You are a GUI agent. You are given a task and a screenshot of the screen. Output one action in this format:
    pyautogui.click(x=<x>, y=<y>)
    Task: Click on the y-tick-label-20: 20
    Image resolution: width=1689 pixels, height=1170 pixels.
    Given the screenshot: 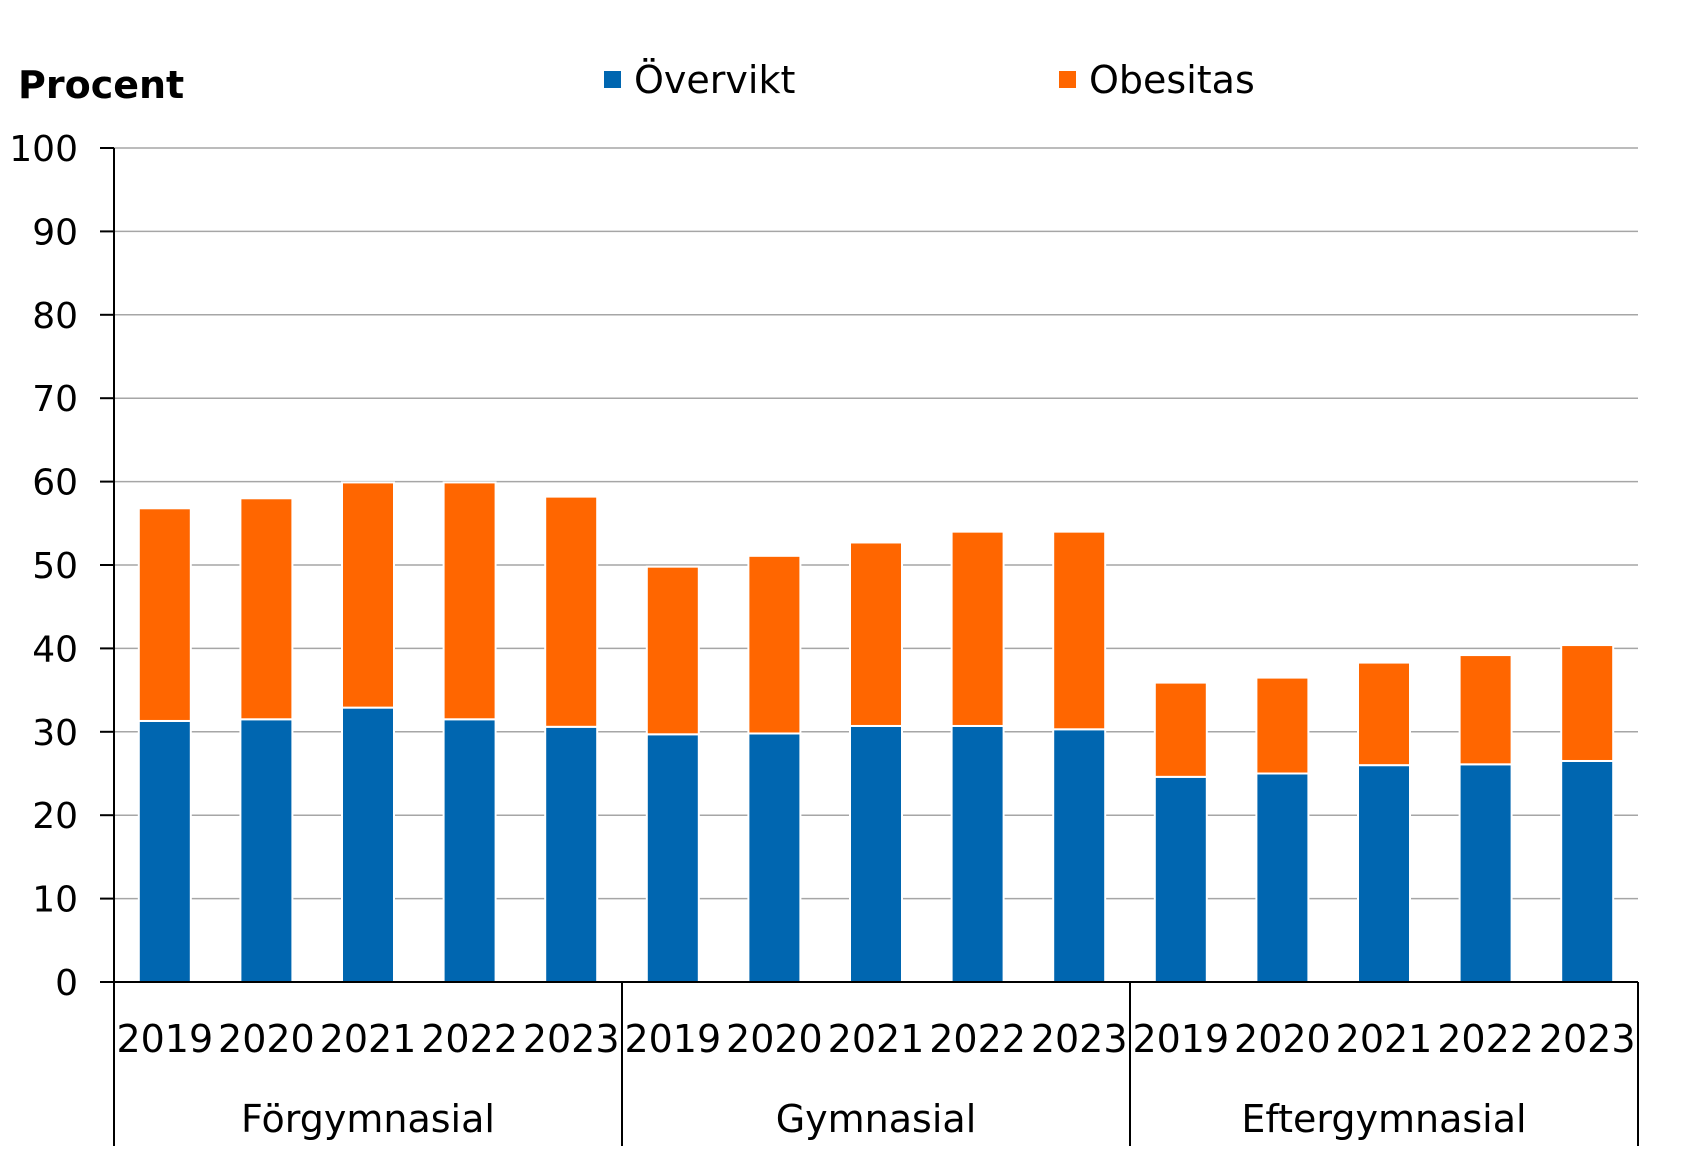 What is the action you would take?
    pyautogui.click(x=55, y=816)
    